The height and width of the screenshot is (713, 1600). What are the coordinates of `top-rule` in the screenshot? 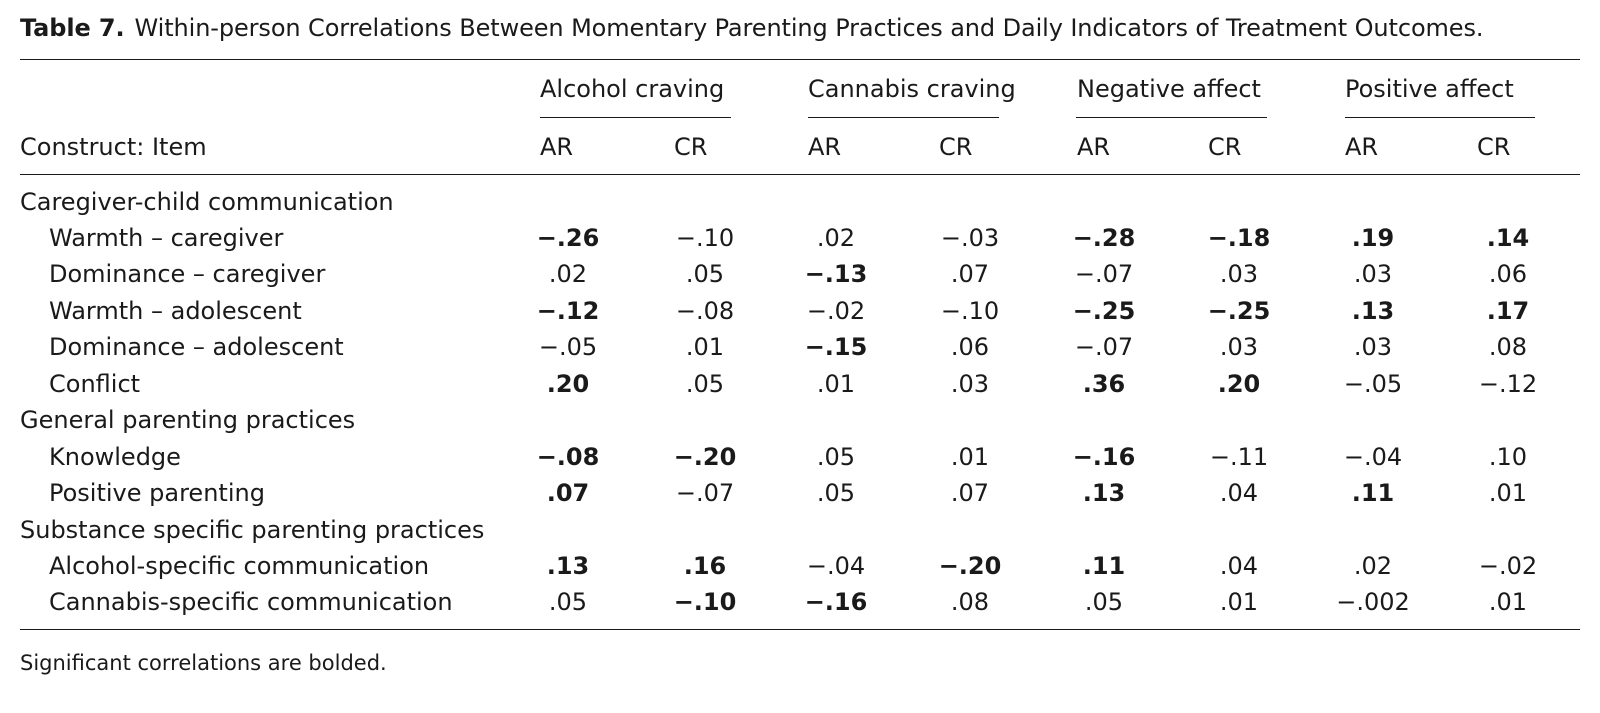 It's located at (800, 59).